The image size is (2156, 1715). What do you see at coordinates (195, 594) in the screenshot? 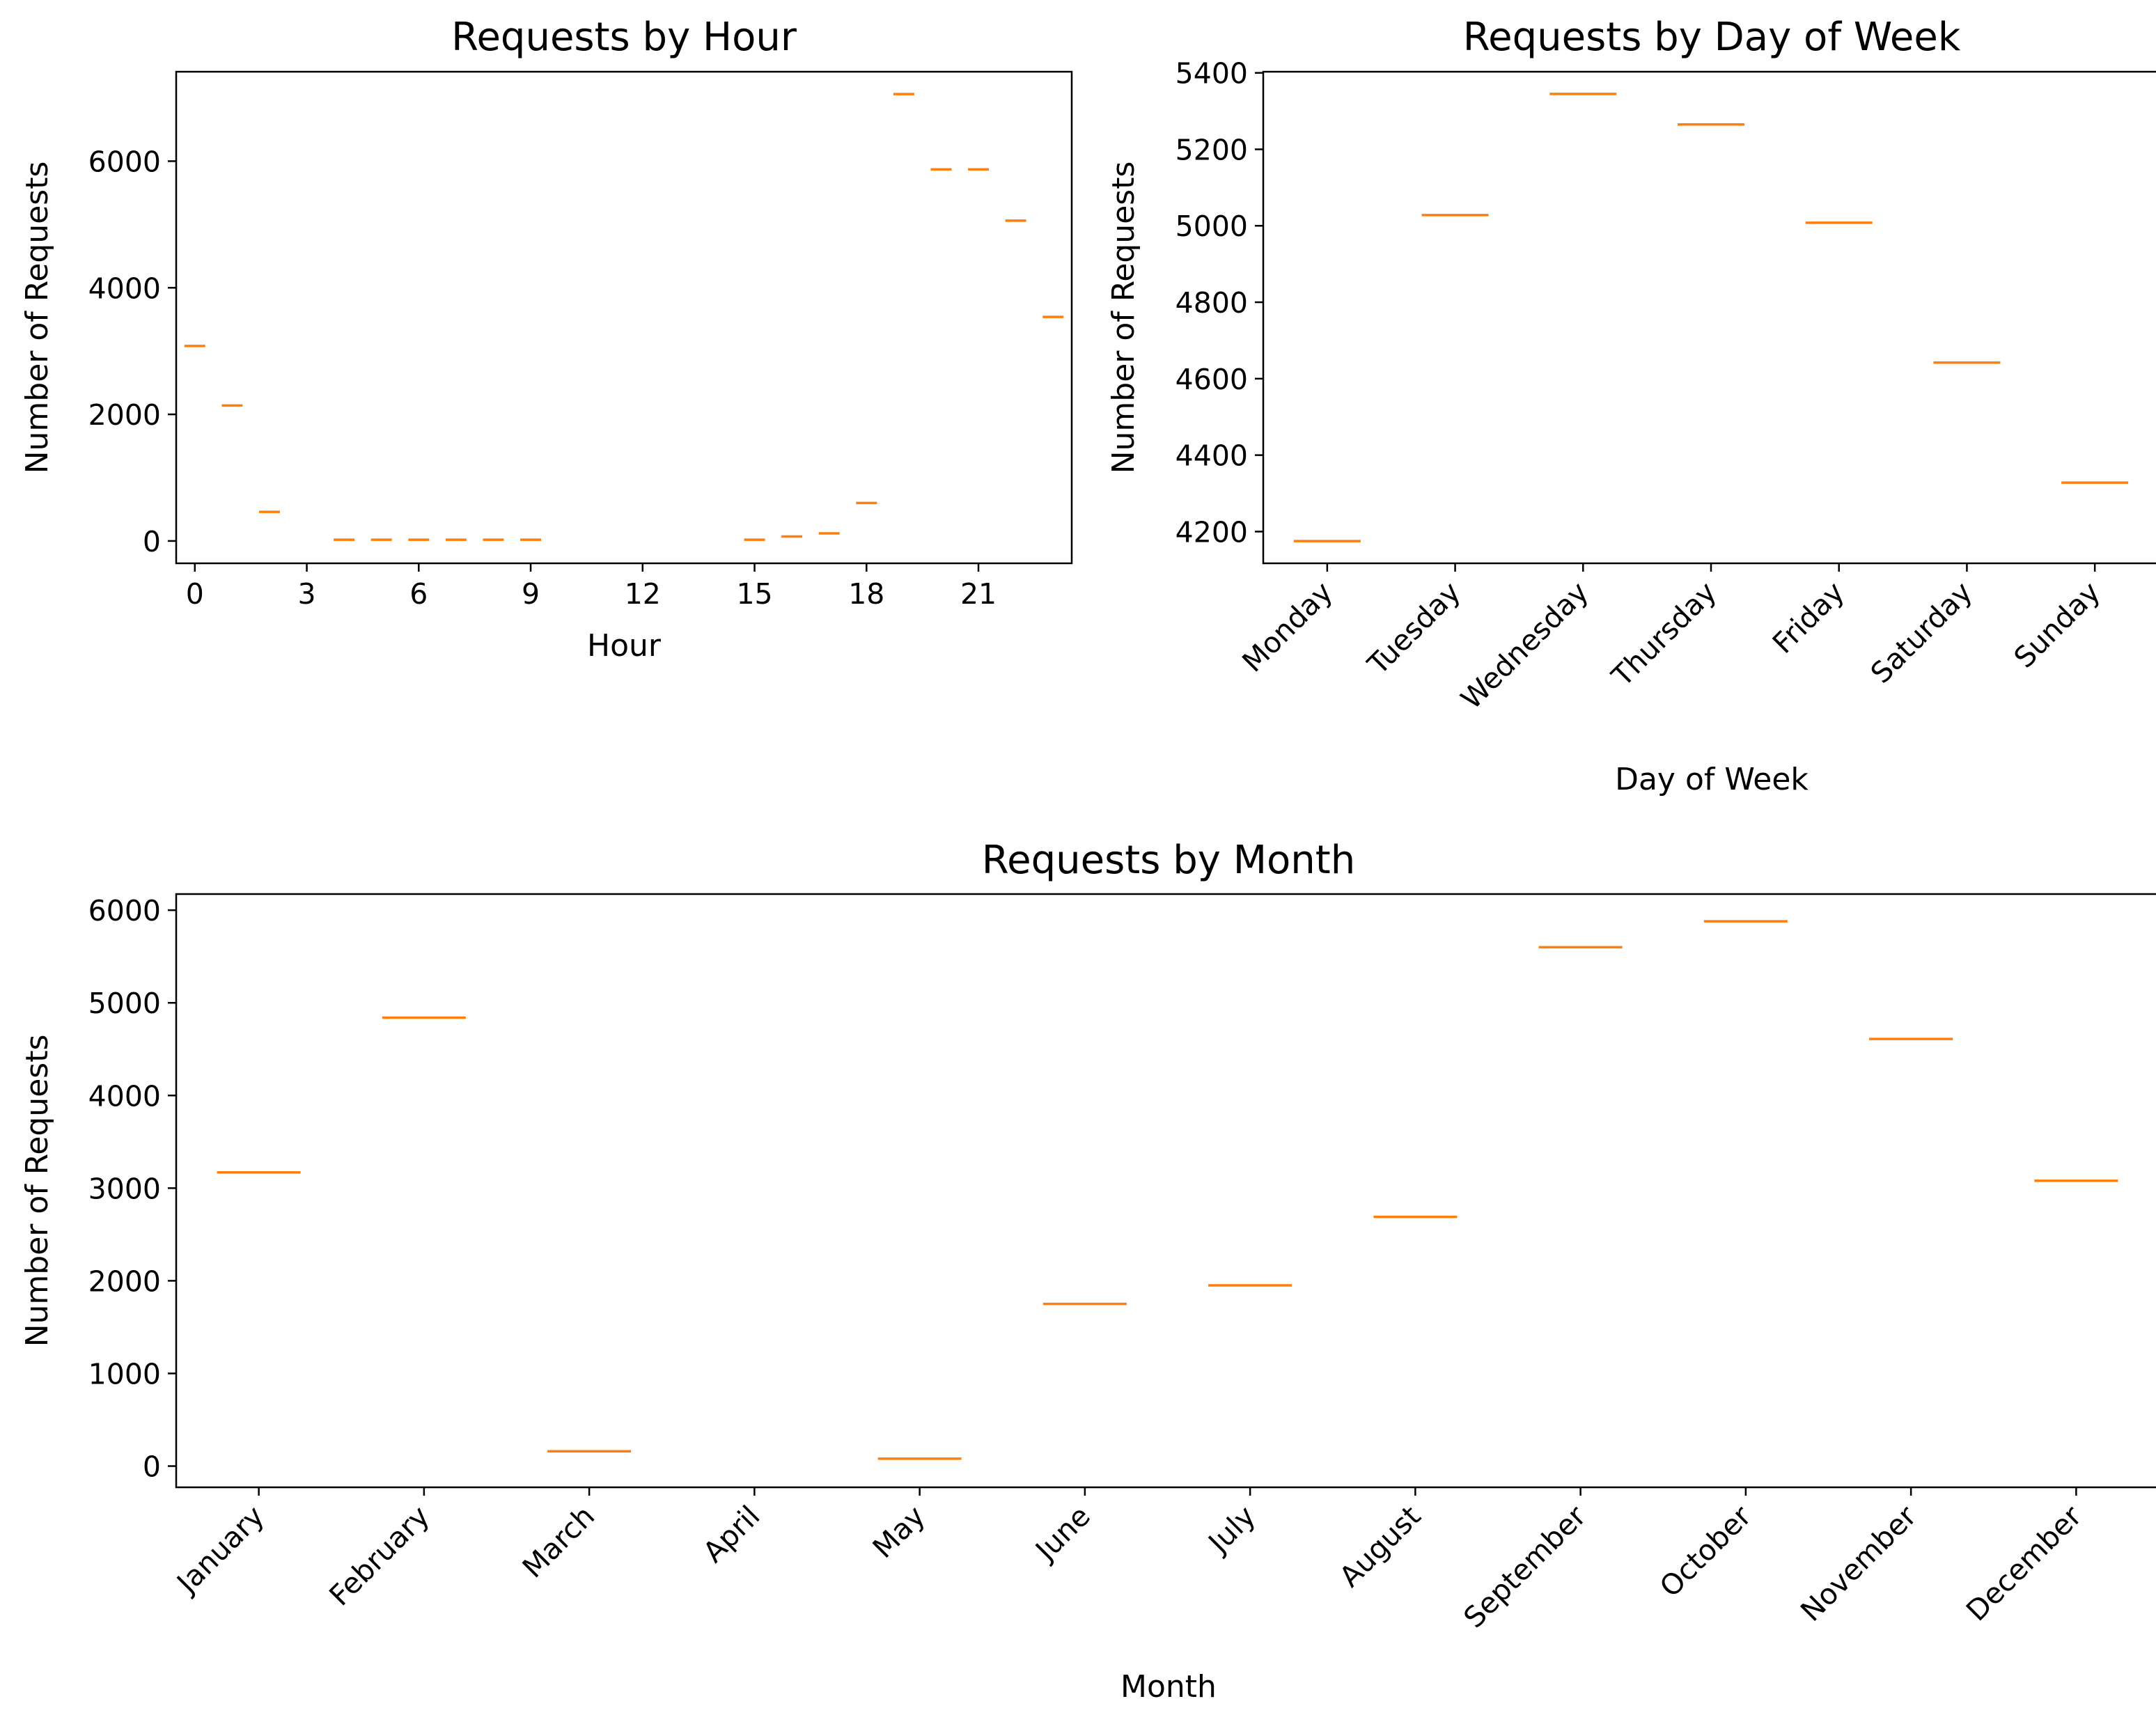
I see `x-tick-label: 0` at bounding box center [195, 594].